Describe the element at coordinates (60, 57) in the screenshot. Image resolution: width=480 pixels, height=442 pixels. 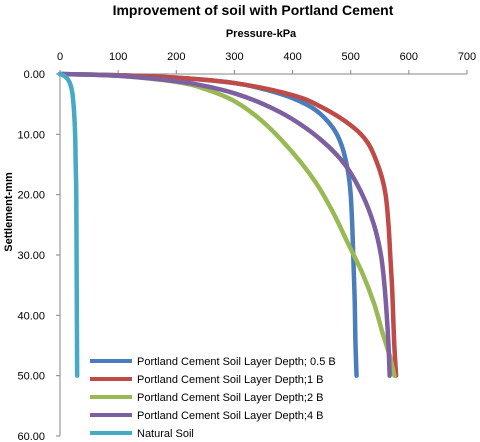
I see `x-tick-label: 0` at that location.